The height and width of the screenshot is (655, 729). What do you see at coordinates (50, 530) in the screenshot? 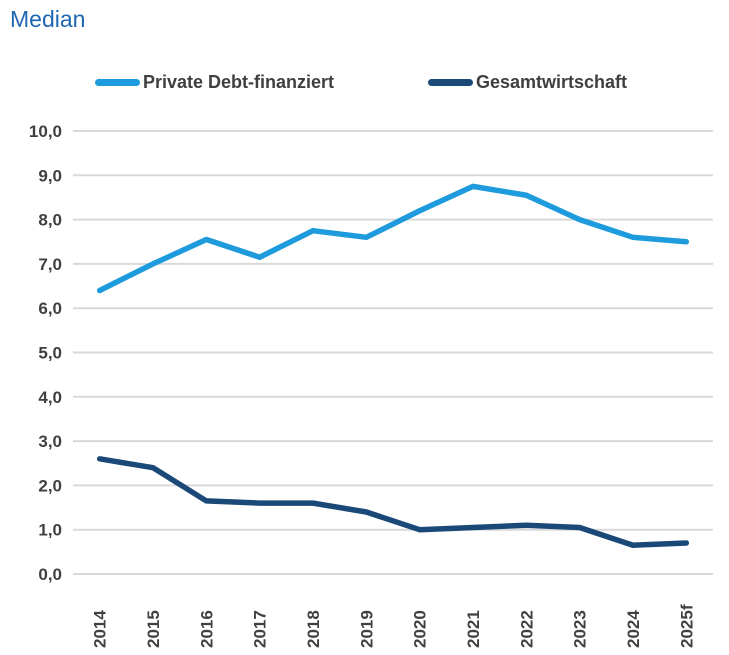
I see `y-tick-label: 1,0` at bounding box center [50, 530].